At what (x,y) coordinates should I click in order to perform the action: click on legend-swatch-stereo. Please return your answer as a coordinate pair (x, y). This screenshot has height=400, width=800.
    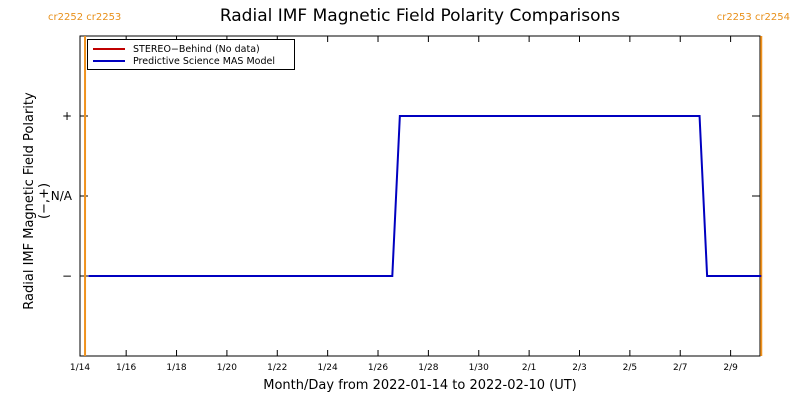
    Looking at the image, I should click on (109, 49).